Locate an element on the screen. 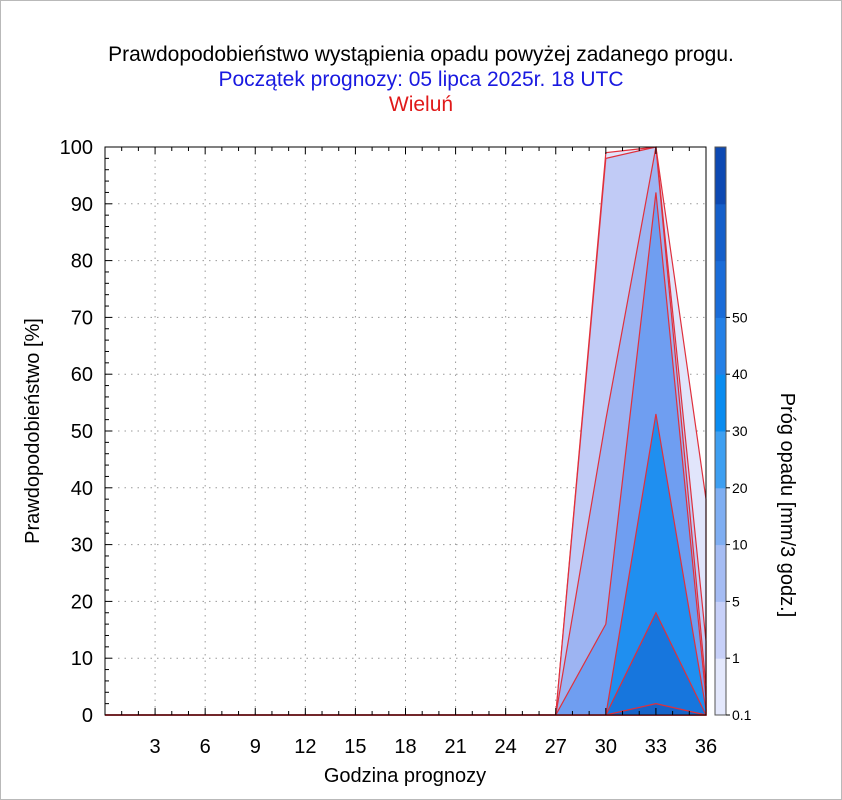  x-tick-label: 24 is located at coordinates (506, 747).